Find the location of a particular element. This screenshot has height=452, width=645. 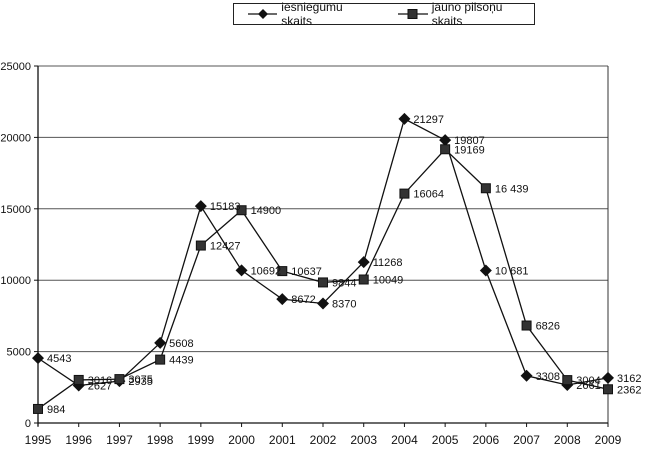

data-label: 3308 is located at coordinates (548, 377).